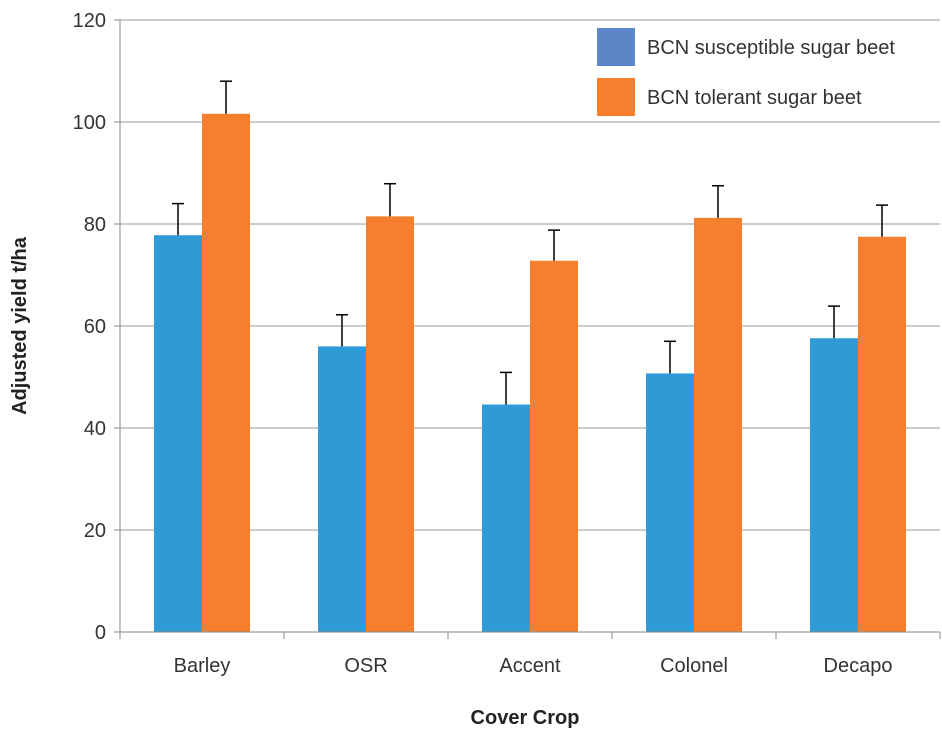  What do you see at coordinates (530, 666) in the screenshot?
I see `x-tick-label: Accent` at bounding box center [530, 666].